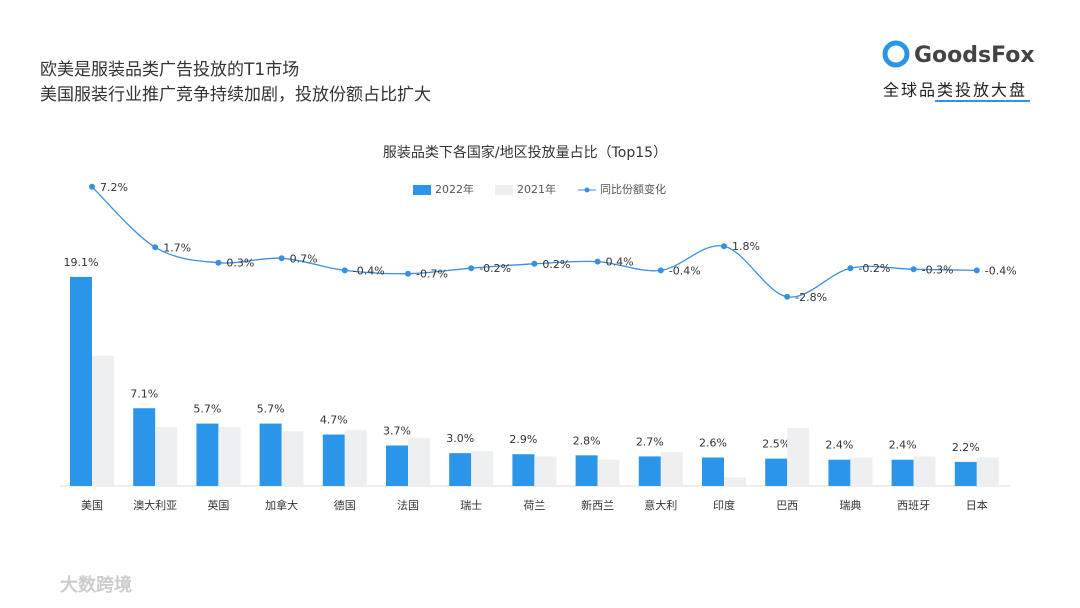 The image size is (1080, 608). Describe the element at coordinates (92, 505) in the screenshot. I see `x-tick-label: 美国` at that location.